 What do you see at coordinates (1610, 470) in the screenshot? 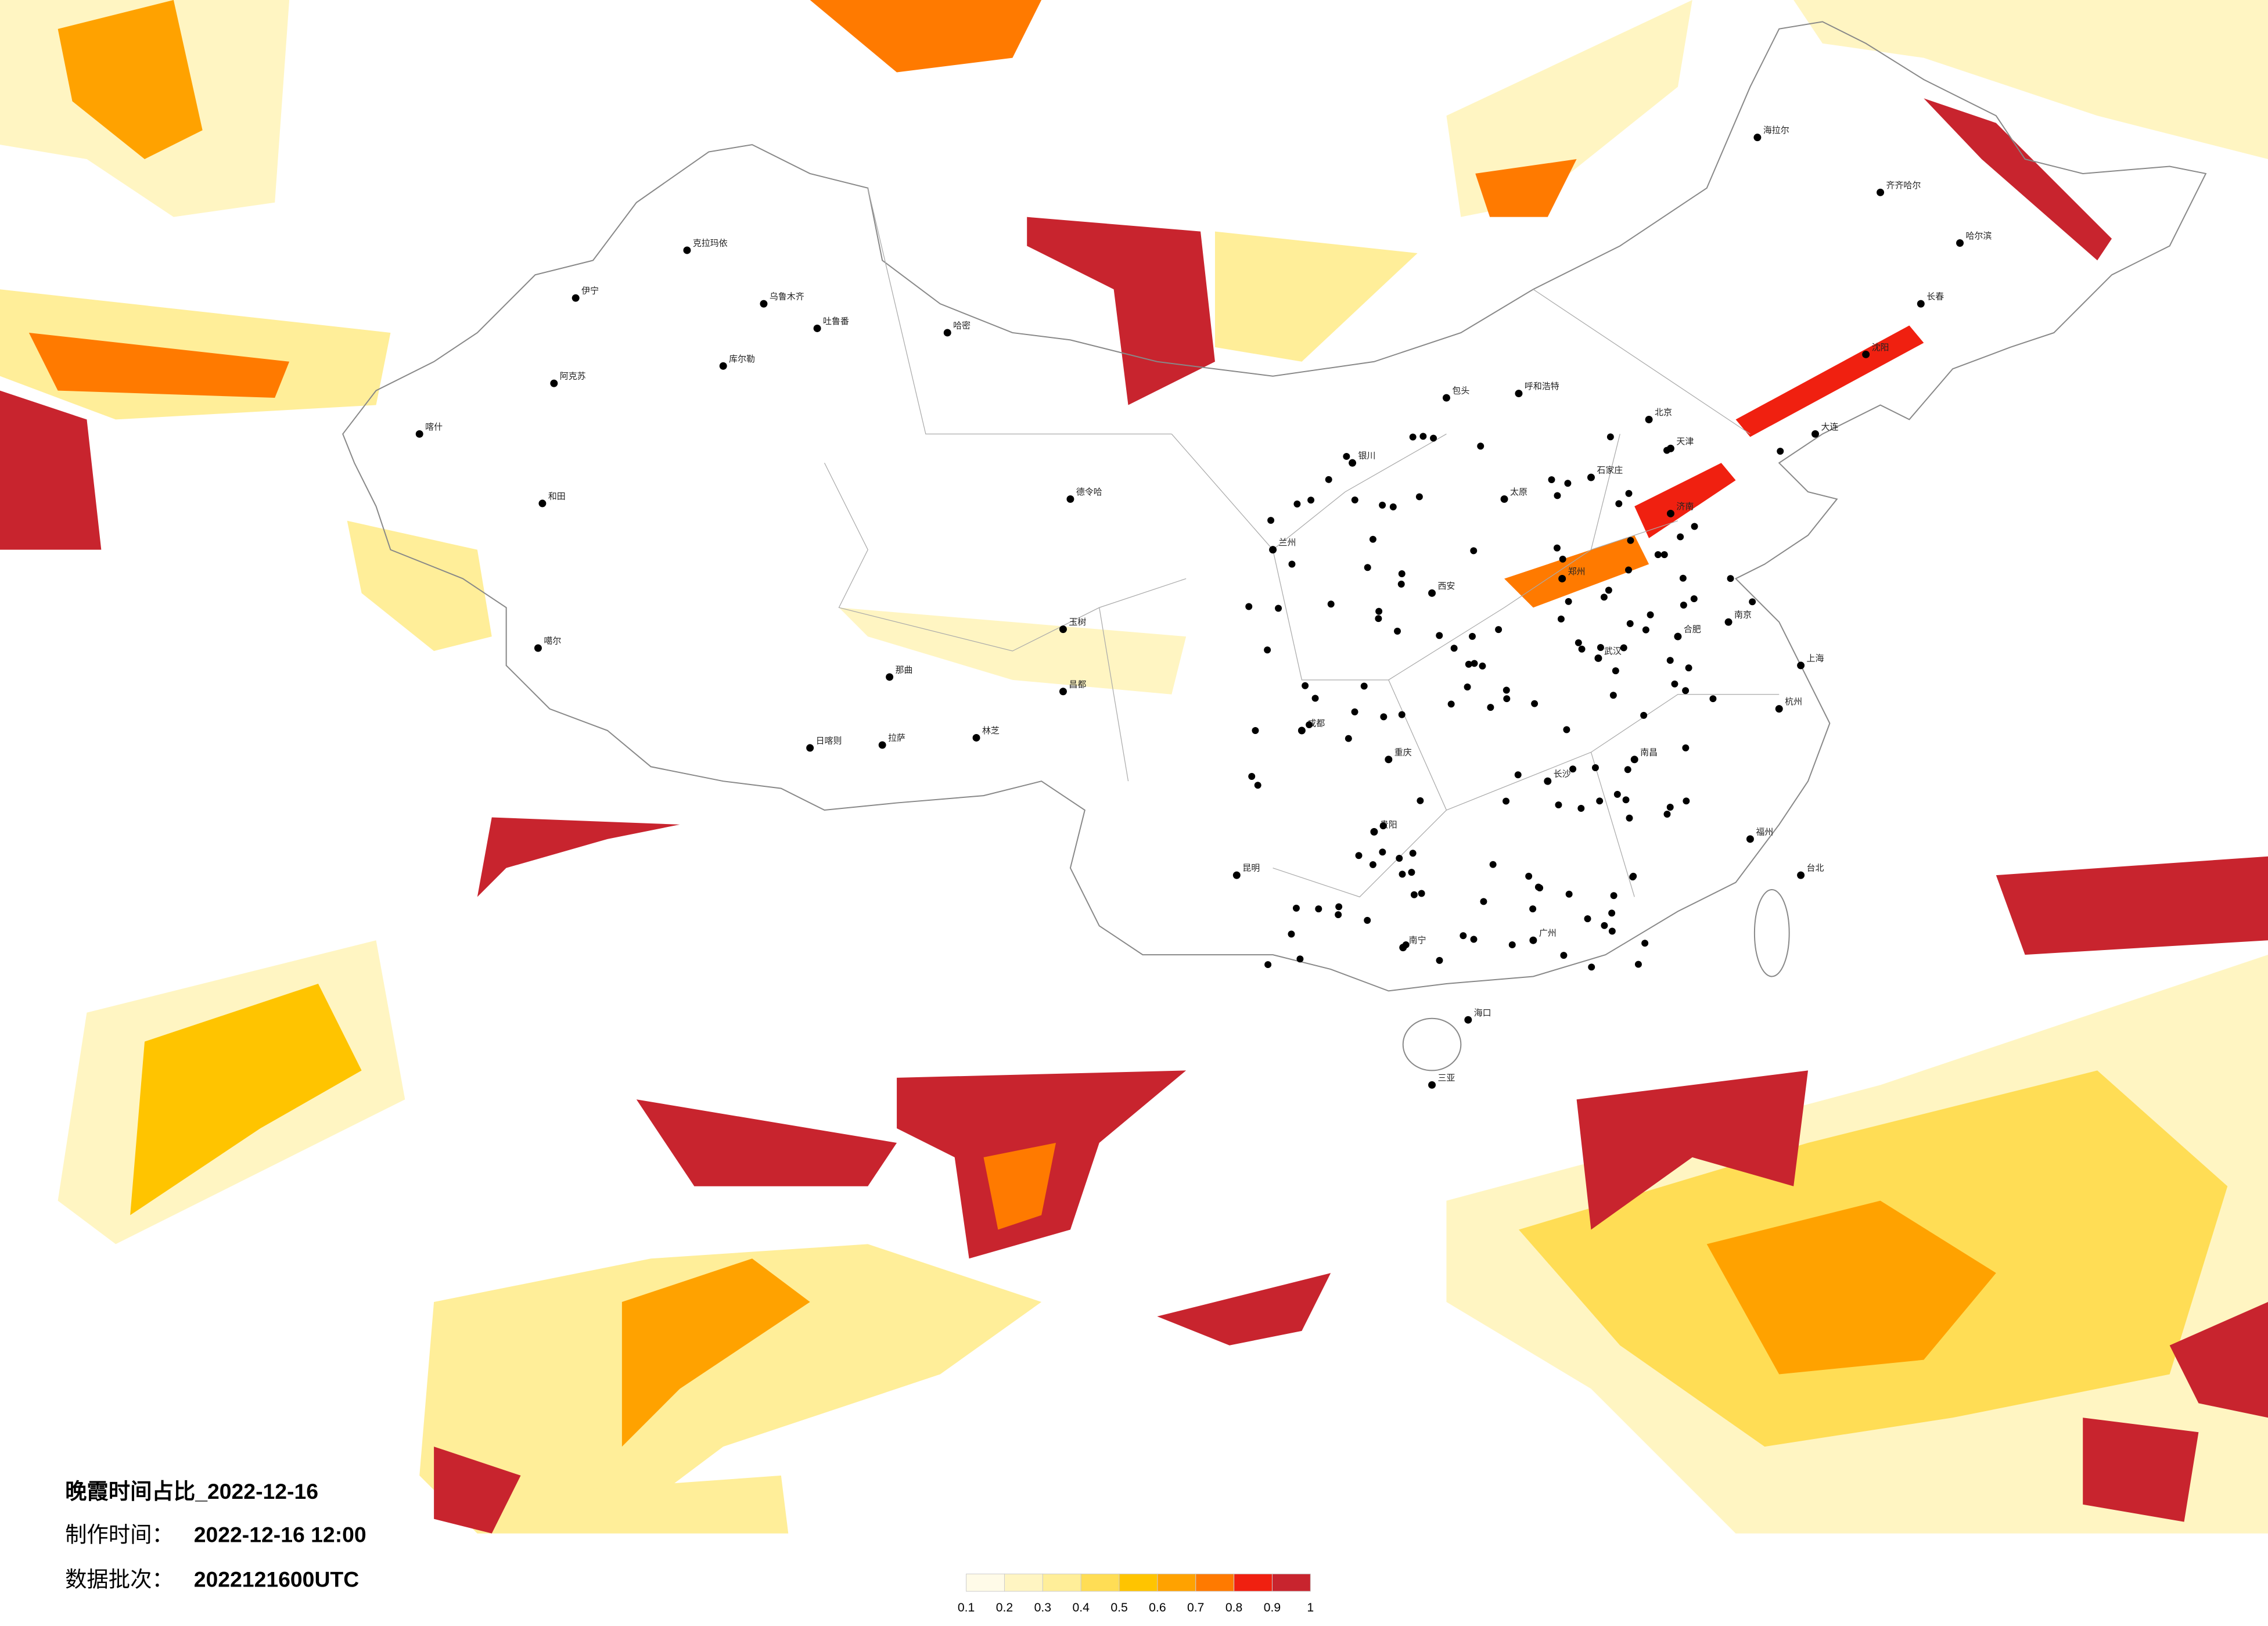
I see `city-label: 石家庄` at bounding box center [1610, 470].